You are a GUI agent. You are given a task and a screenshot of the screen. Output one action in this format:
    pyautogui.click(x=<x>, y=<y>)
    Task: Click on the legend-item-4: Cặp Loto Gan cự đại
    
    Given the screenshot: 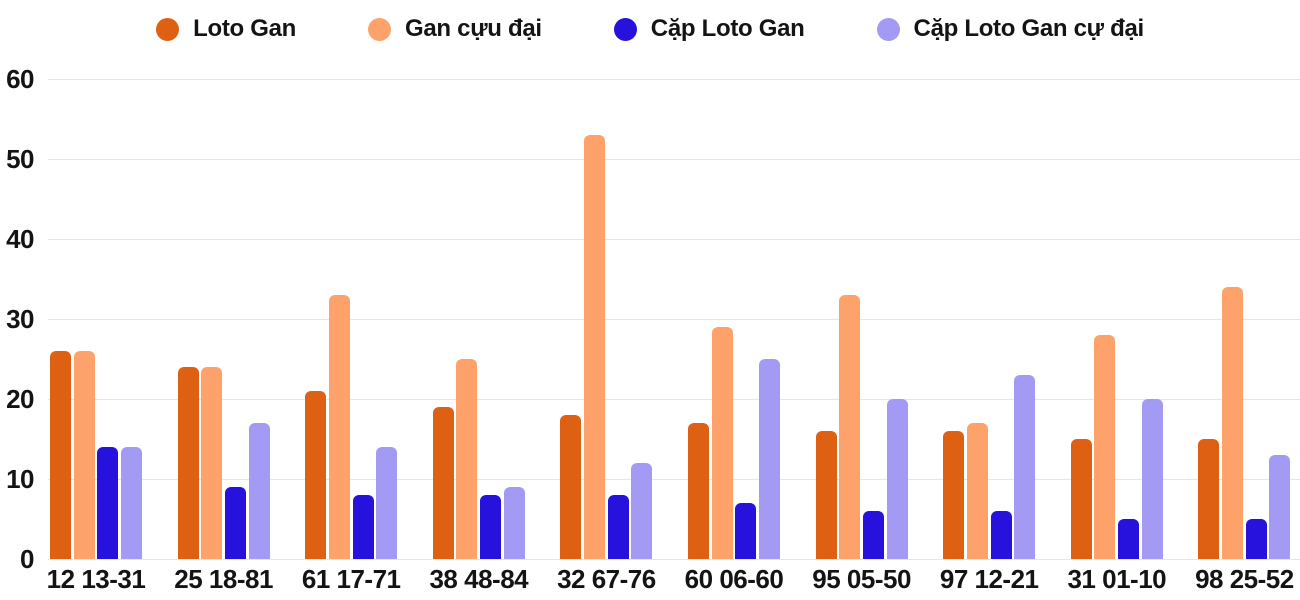 What is the action you would take?
    pyautogui.click(x=1010, y=29)
    